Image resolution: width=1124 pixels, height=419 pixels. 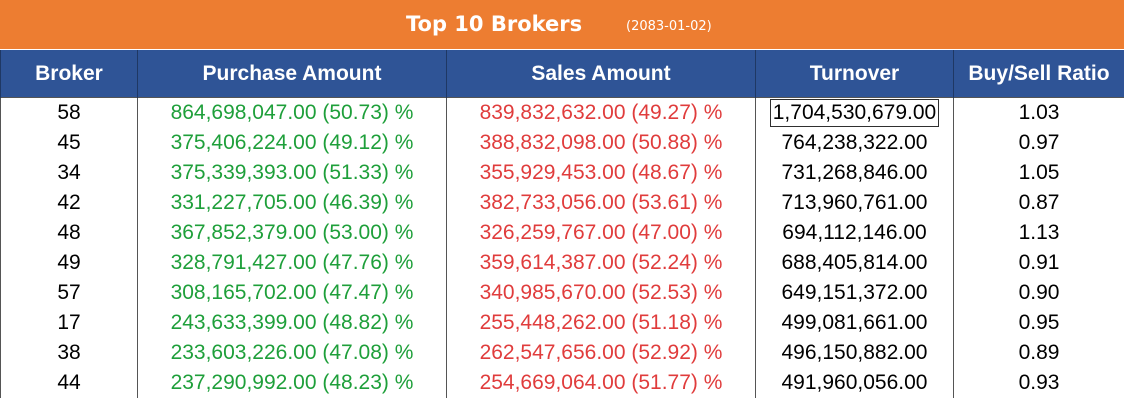 I want to click on purchase-amount-cell: 367,852,379.00 (53.00) %, so click(x=292, y=233).